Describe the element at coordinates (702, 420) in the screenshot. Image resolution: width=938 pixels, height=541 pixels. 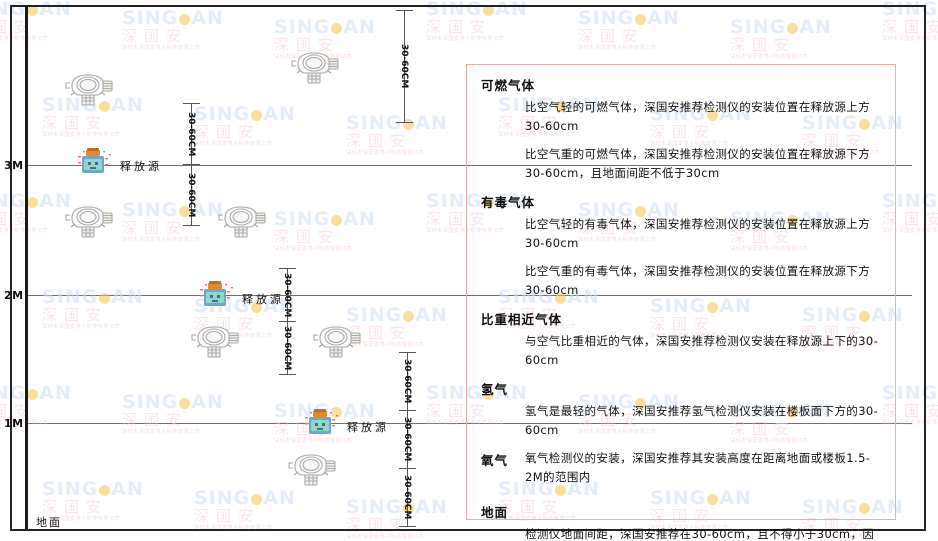
I see `guideline-paragraph: 氢气是最轻的气体，深国安推荐氢气检测仪安装在楼板面下方的30-60cm` at that location.